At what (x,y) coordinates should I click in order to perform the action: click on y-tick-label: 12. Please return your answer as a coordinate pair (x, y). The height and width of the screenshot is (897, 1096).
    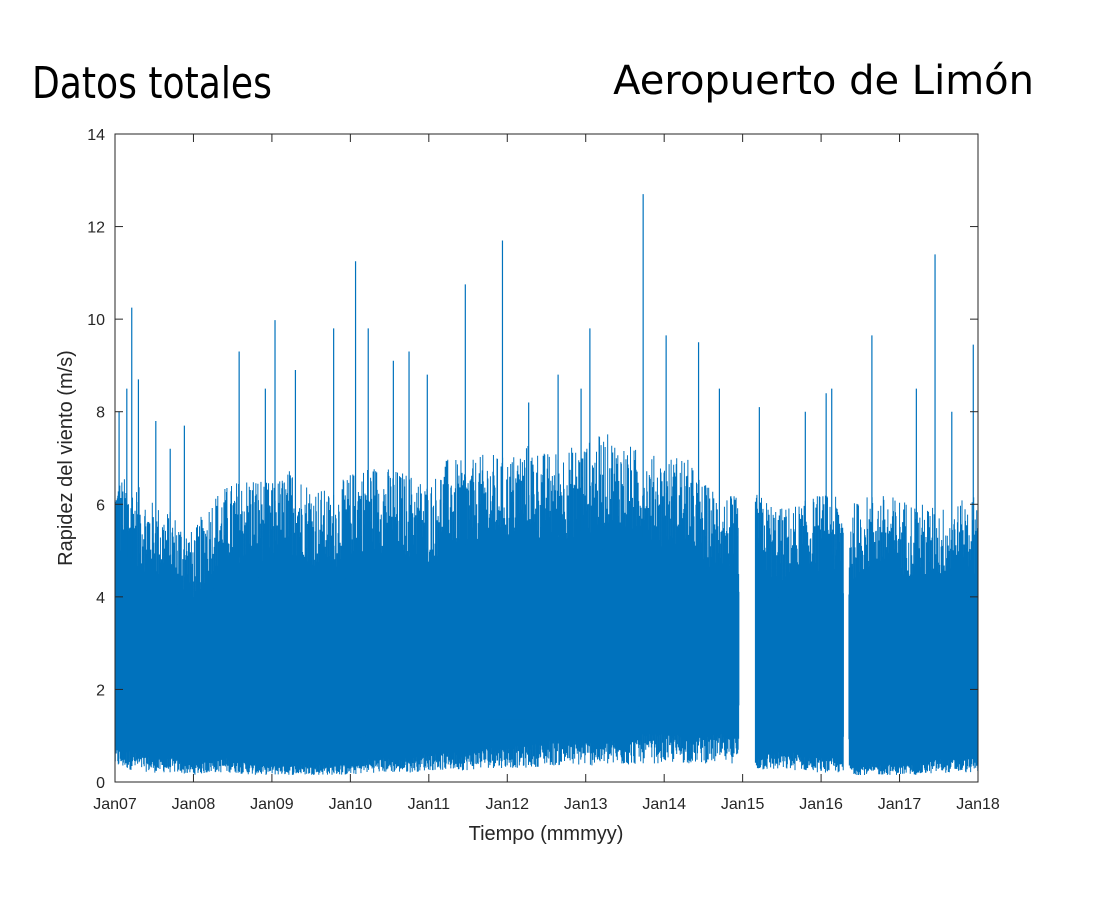
    Looking at the image, I should click on (96, 228).